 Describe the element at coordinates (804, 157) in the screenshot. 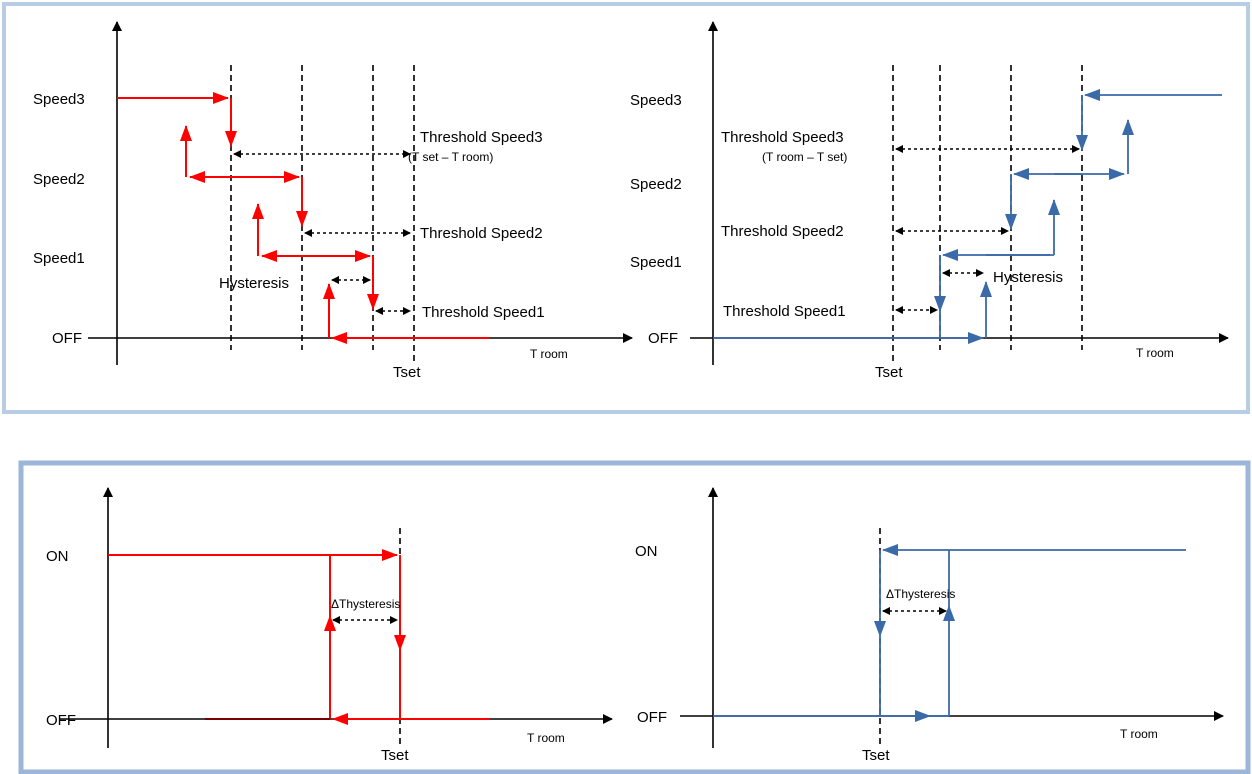

I see `threshold-speed3-formula: (T room – T set)` at that location.